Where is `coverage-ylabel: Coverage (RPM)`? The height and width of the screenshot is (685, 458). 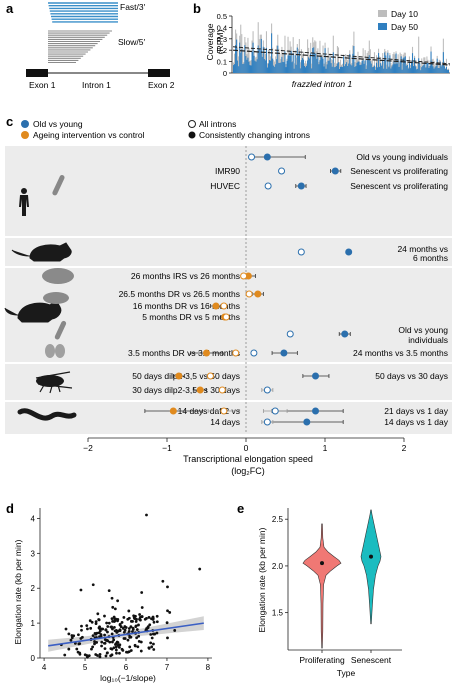
coverage-ylabel: Coverage (RPM) is located at coordinates (215, 41).